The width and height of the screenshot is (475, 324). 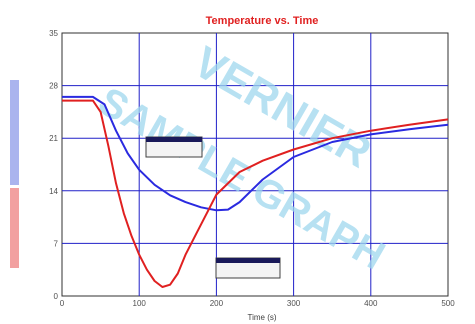 I want to click on x-tick-label: 100, so click(x=140, y=303).